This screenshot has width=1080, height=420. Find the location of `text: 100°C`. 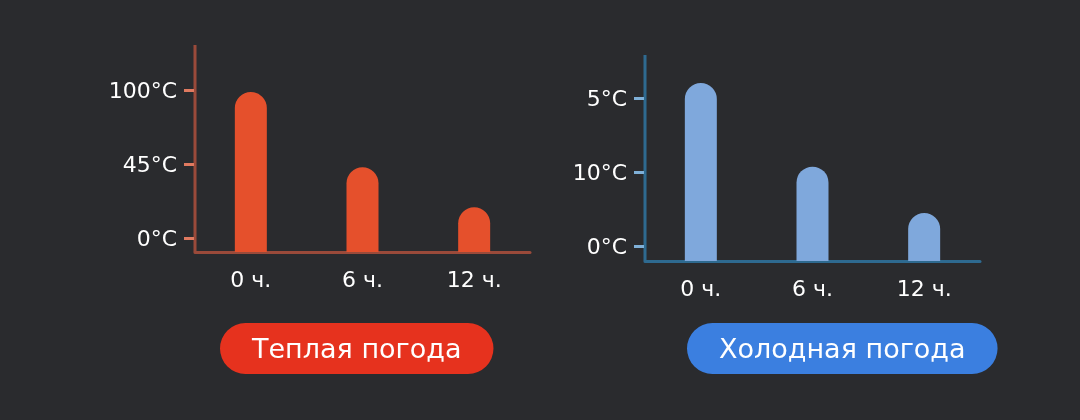

text: 100°C is located at coordinates (142, 90).